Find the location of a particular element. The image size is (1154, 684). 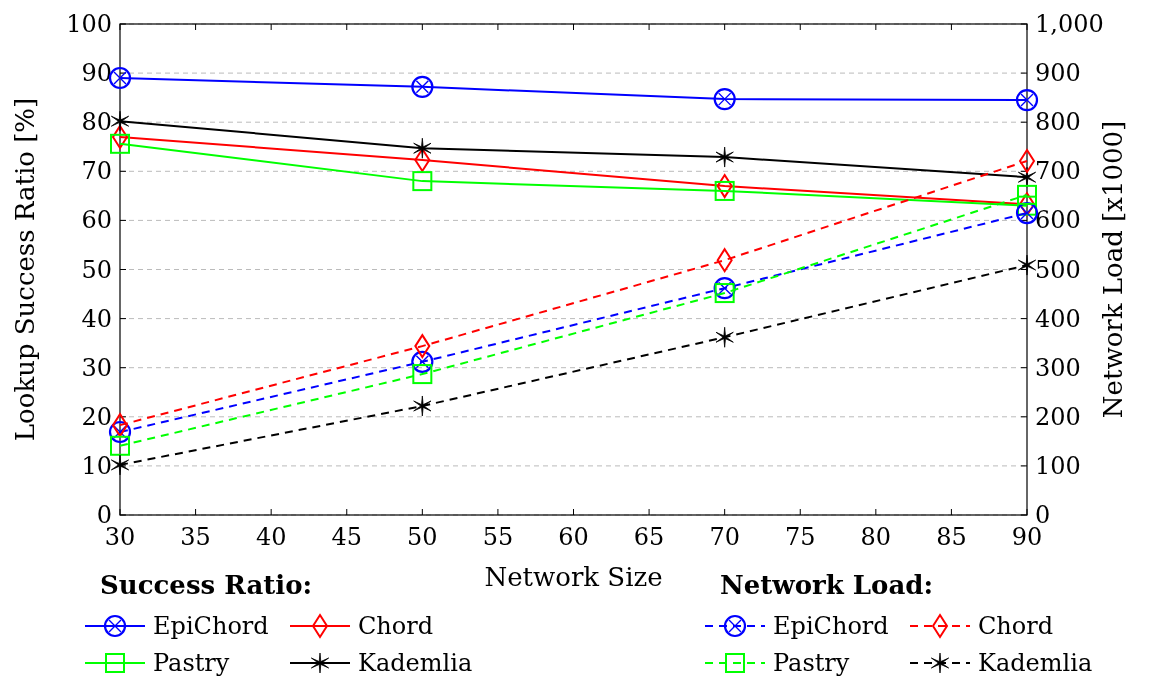

x-tick-label: 60 is located at coordinates (573, 537).